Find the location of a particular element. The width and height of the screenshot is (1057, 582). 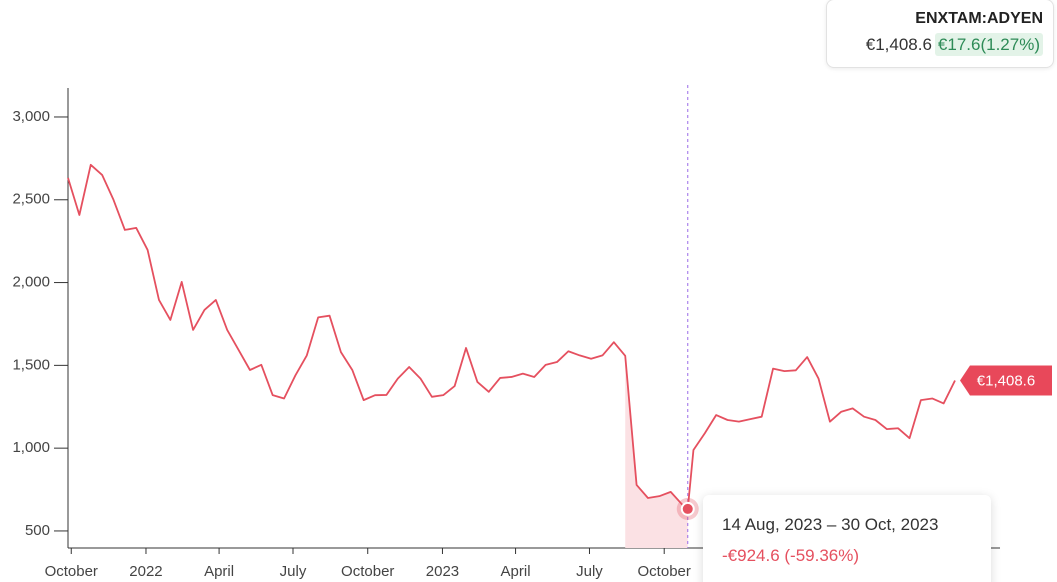

selection-shade is located at coordinates (656, 451).